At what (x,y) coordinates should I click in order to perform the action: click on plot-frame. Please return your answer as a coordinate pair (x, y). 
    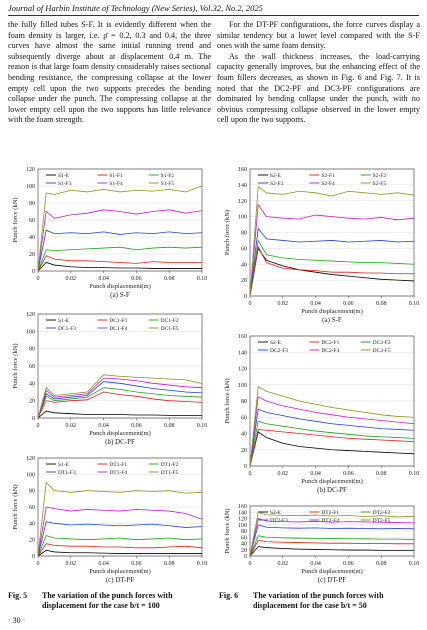
    Looking at the image, I should click on (332, 232).